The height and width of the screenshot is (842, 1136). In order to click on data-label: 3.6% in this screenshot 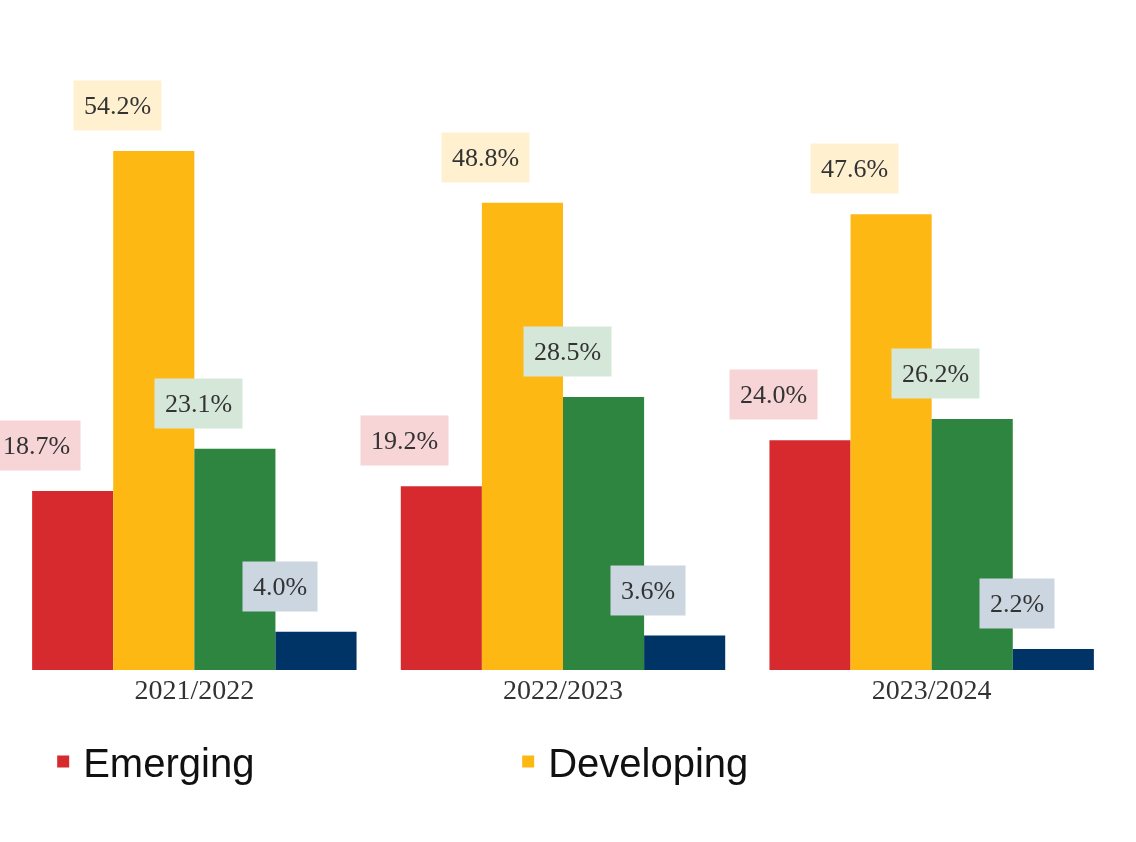, I will do `click(648, 590)`.